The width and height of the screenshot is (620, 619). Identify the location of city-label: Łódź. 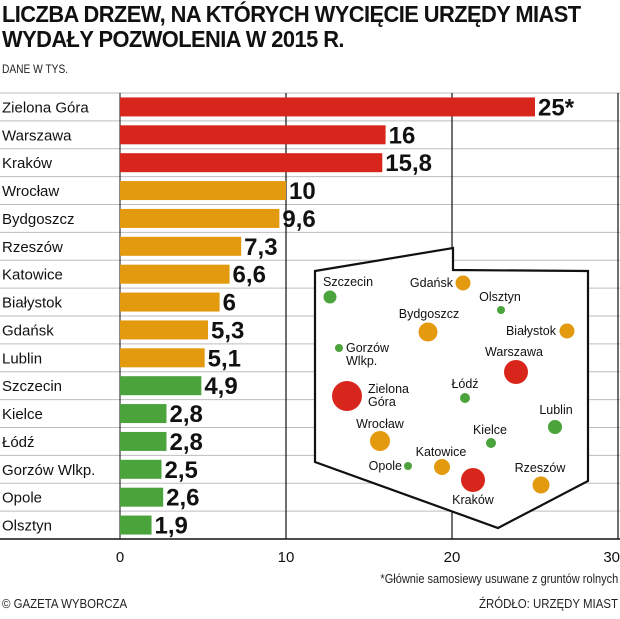
(464, 384).